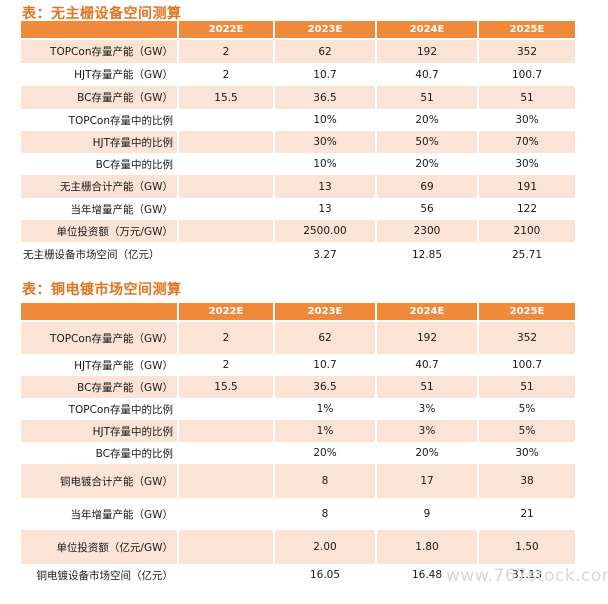 This screenshot has width=608, height=604. I want to click on table1-row-label: BC存量中的比例, so click(99, 164).